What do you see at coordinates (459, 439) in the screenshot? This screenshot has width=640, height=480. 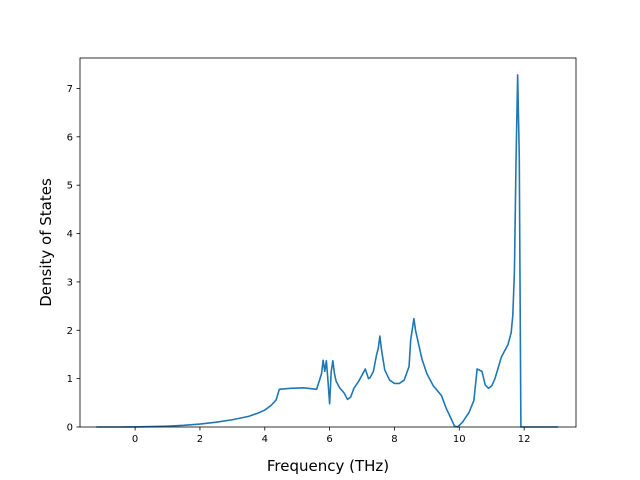 I see `x-tick-label: 10` at bounding box center [459, 439].